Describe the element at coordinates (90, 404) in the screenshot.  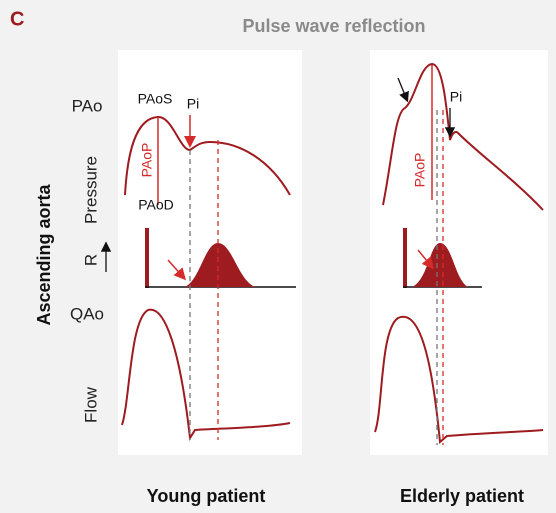
I see `axis-label: Flow` at that location.